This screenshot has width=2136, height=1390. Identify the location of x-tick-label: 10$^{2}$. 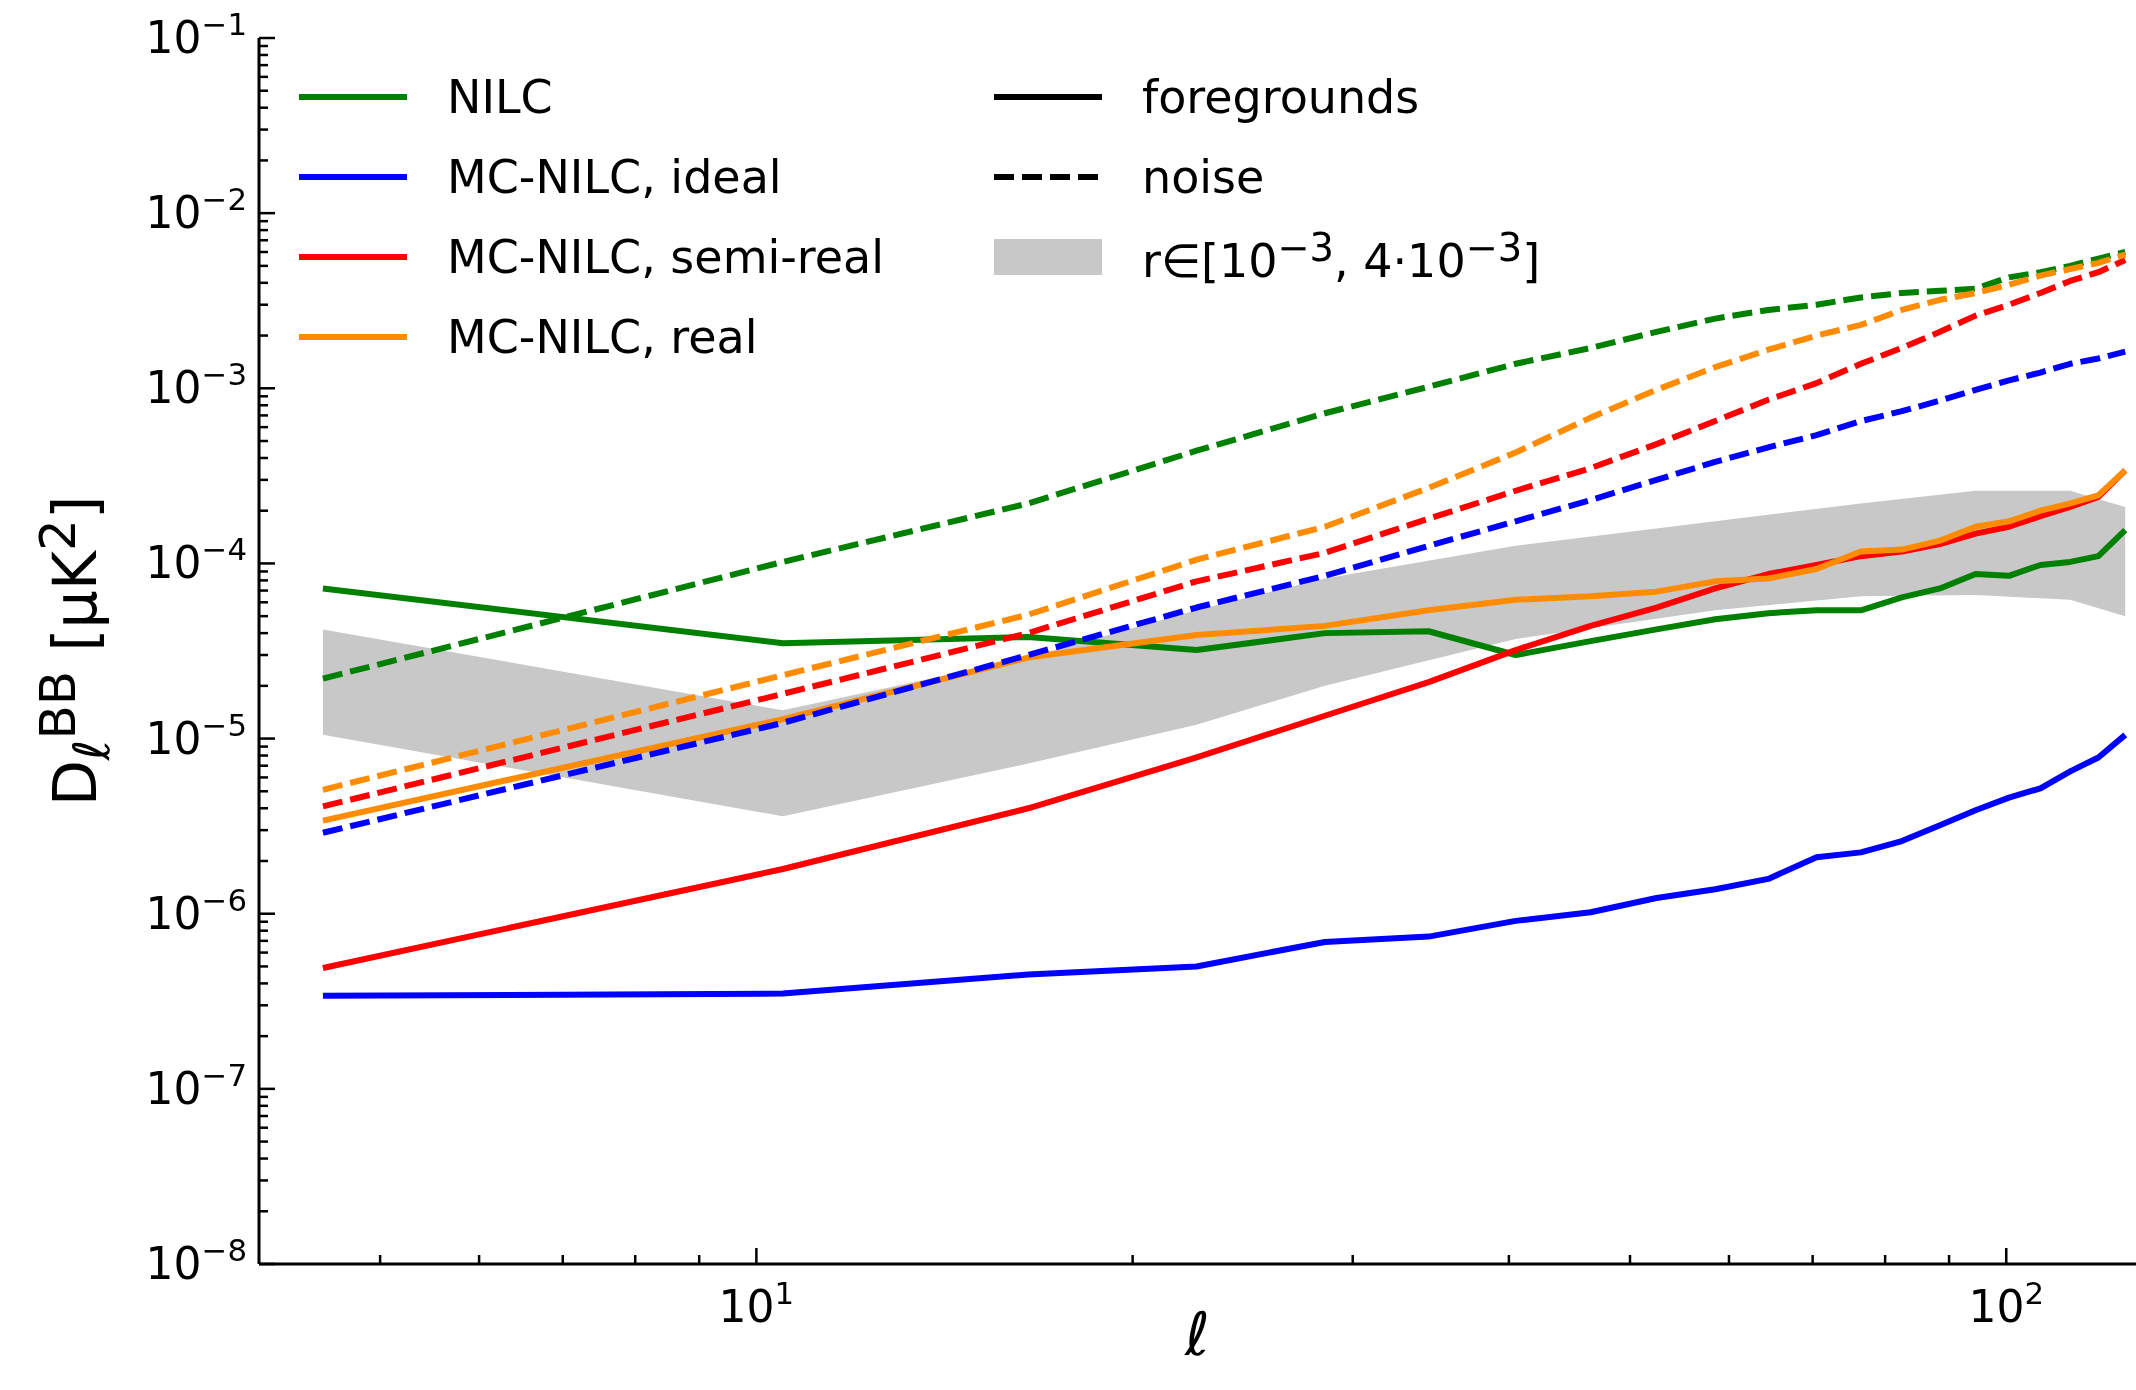
(2006, 1303).